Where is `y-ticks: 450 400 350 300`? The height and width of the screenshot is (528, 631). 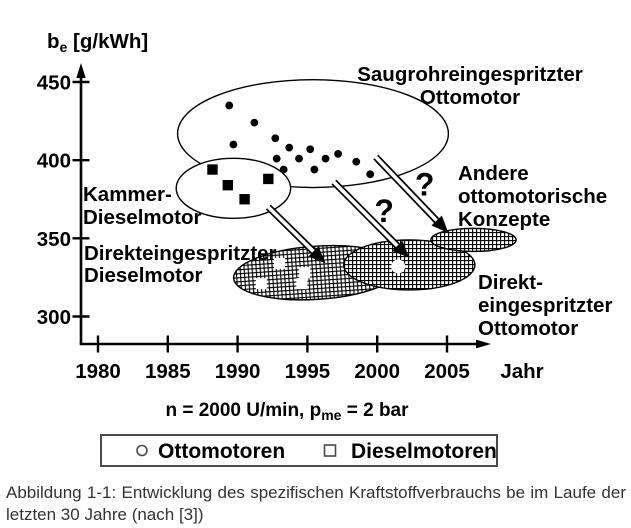
y-ticks: 450 400 350 300 is located at coordinates (63, 200).